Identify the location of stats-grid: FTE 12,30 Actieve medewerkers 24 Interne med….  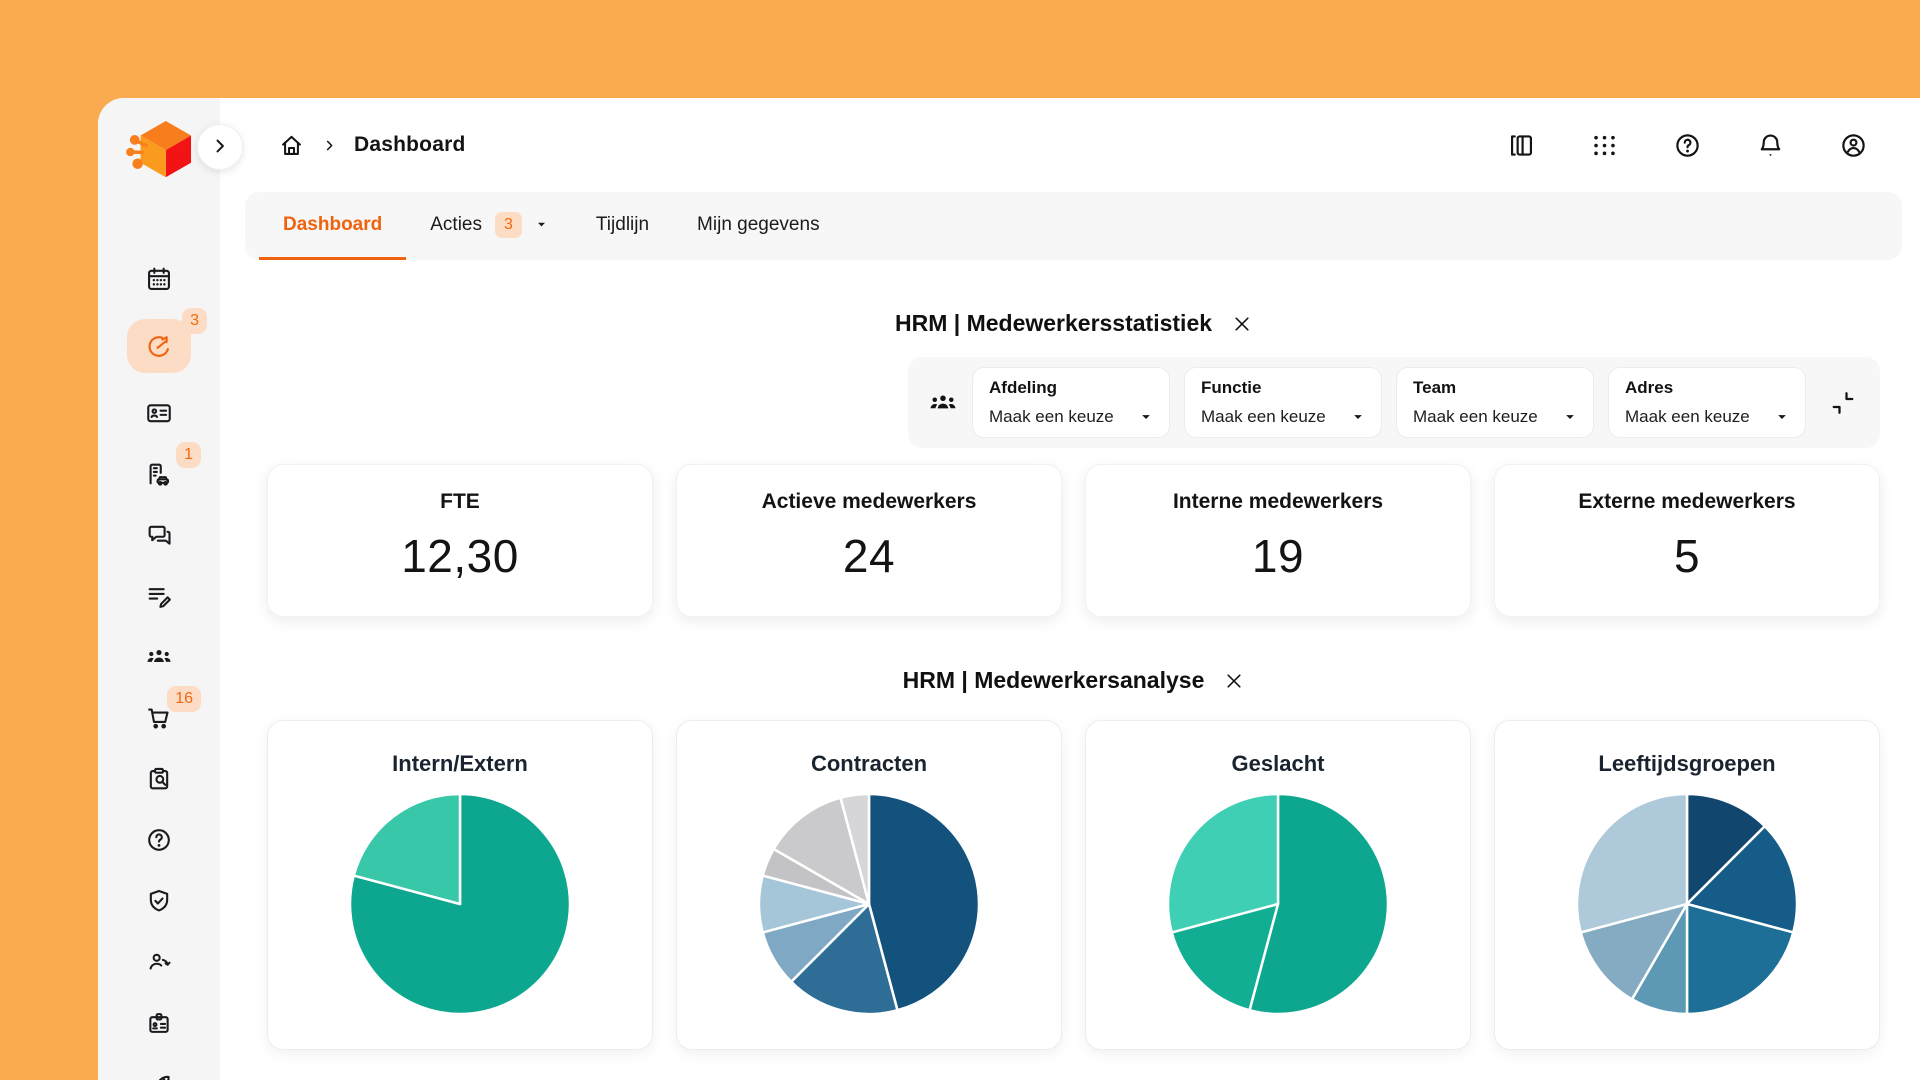
(1073, 540).